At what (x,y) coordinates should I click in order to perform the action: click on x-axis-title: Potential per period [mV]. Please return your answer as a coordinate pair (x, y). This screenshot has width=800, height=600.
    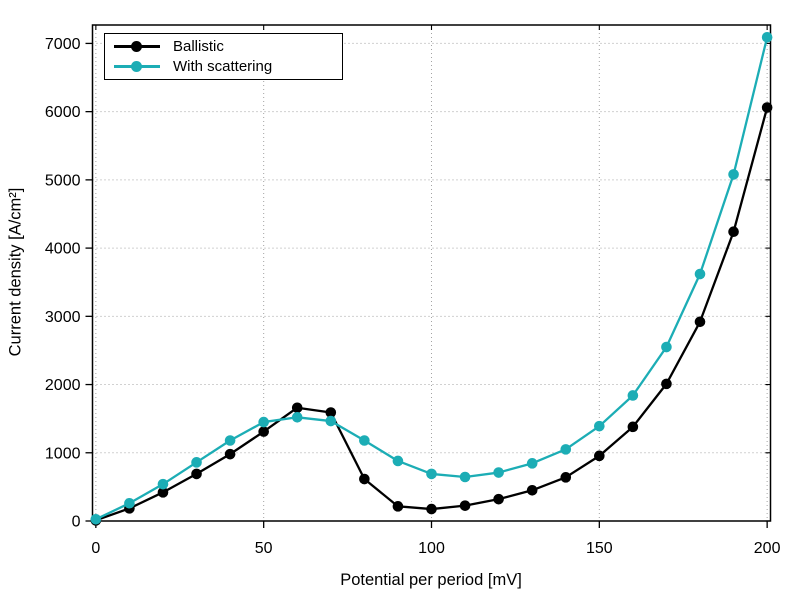
    Looking at the image, I should click on (431, 580).